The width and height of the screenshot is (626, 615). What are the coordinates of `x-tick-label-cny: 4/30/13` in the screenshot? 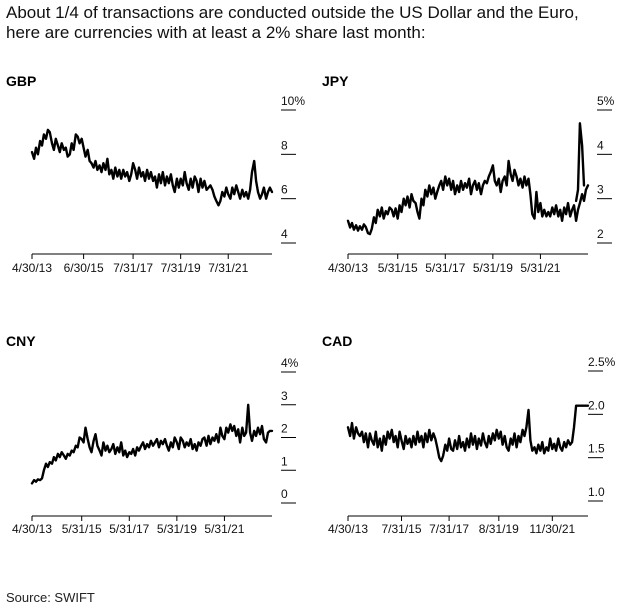 It's located at (32, 529).